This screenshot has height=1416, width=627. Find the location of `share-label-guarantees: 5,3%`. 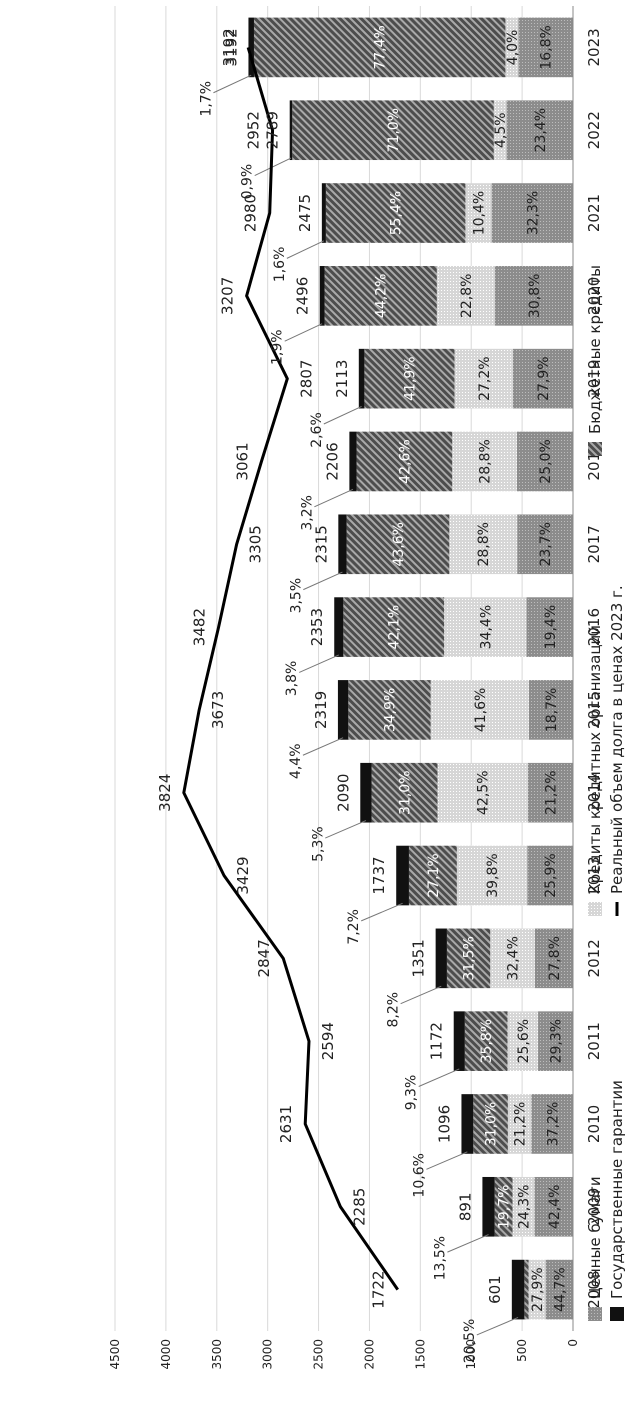

share-label-guarantees: 5,3% is located at coordinates (318, 844).